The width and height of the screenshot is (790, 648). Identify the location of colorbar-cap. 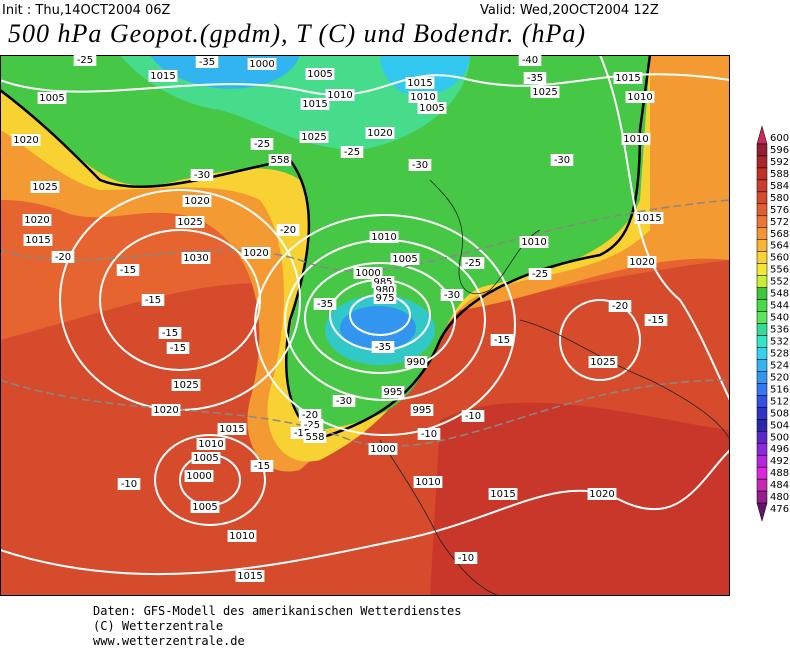
(762, 512).